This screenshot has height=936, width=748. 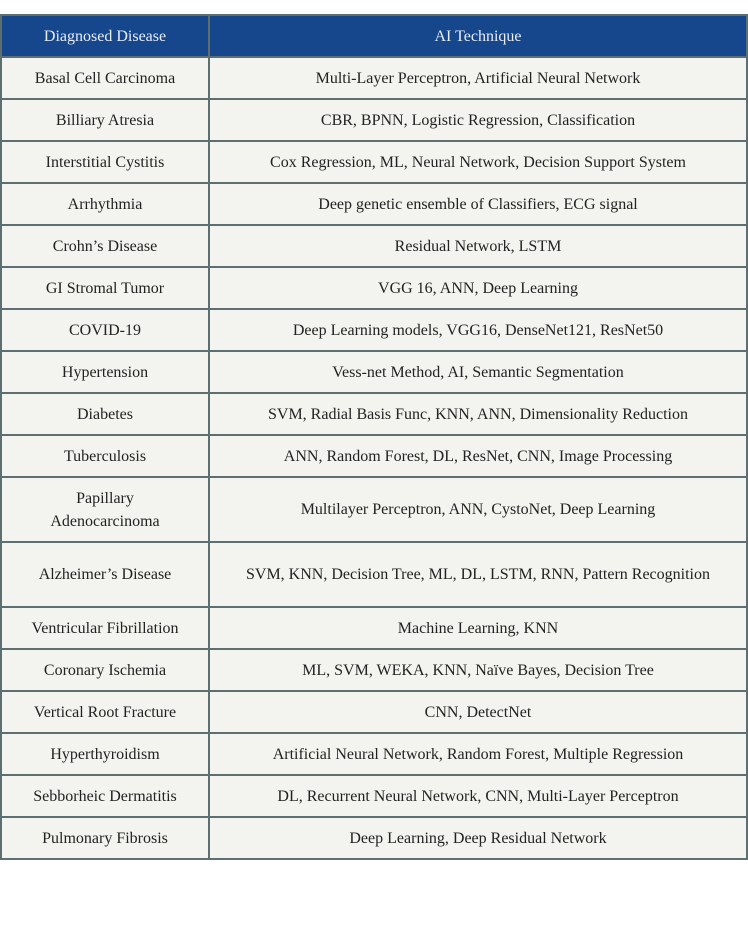 What do you see at coordinates (478, 628) in the screenshot?
I see `technique-cell: Machine Learning, KNN` at bounding box center [478, 628].